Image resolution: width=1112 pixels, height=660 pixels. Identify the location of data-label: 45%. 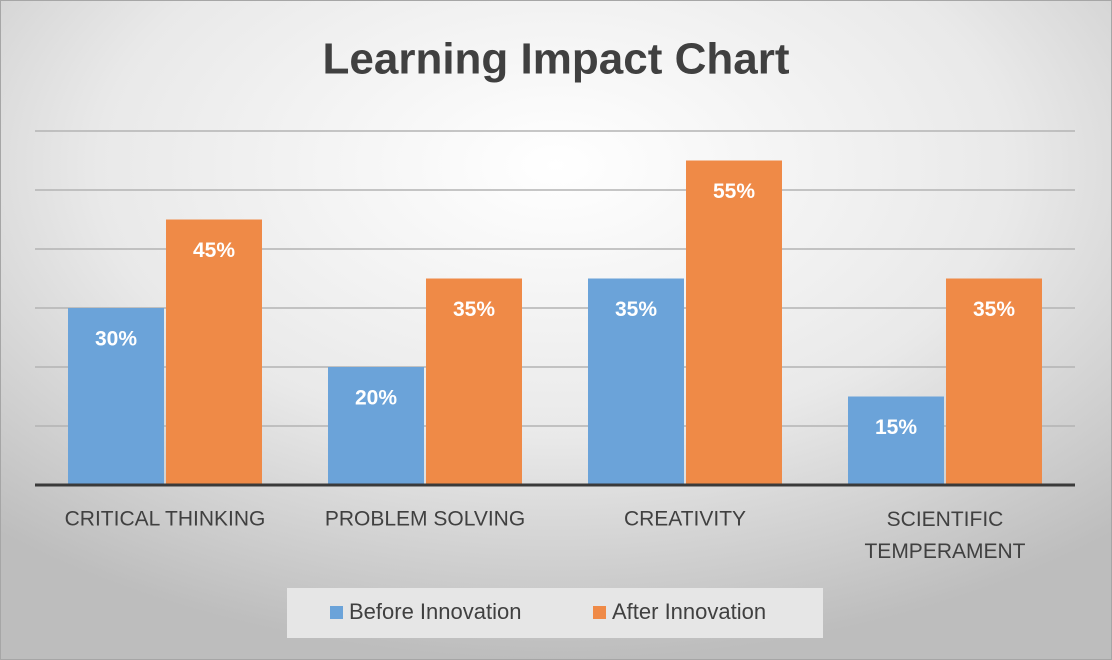
(214, 250).